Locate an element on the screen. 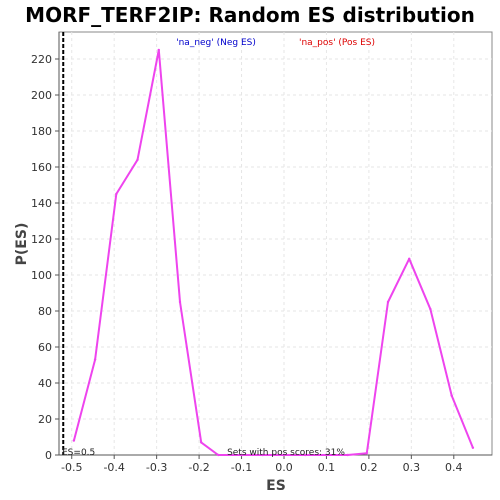 The height and width of the screenshot is (500, 500). y-tick-label: 80 is located at coordinates (45, 311).